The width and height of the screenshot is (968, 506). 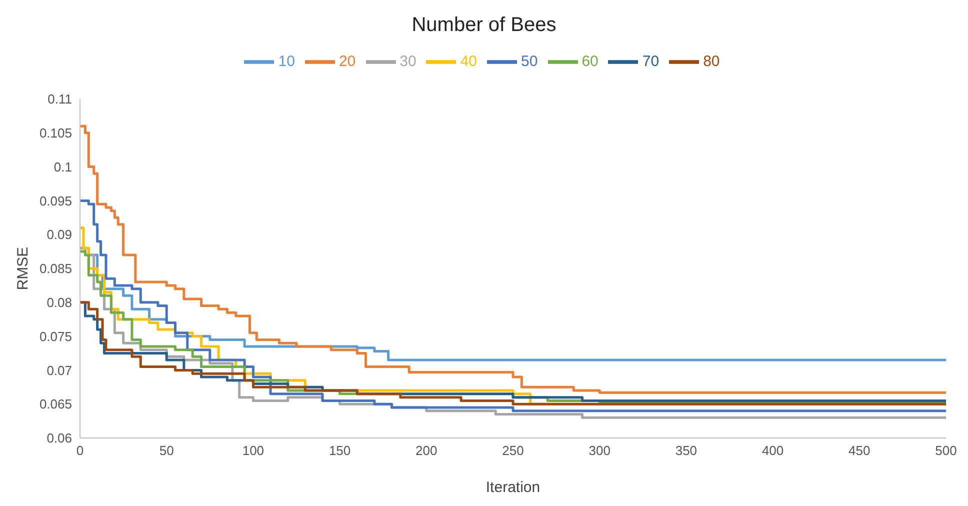 I want to click on x-tick-label: 350, so click(x=686, y=450).